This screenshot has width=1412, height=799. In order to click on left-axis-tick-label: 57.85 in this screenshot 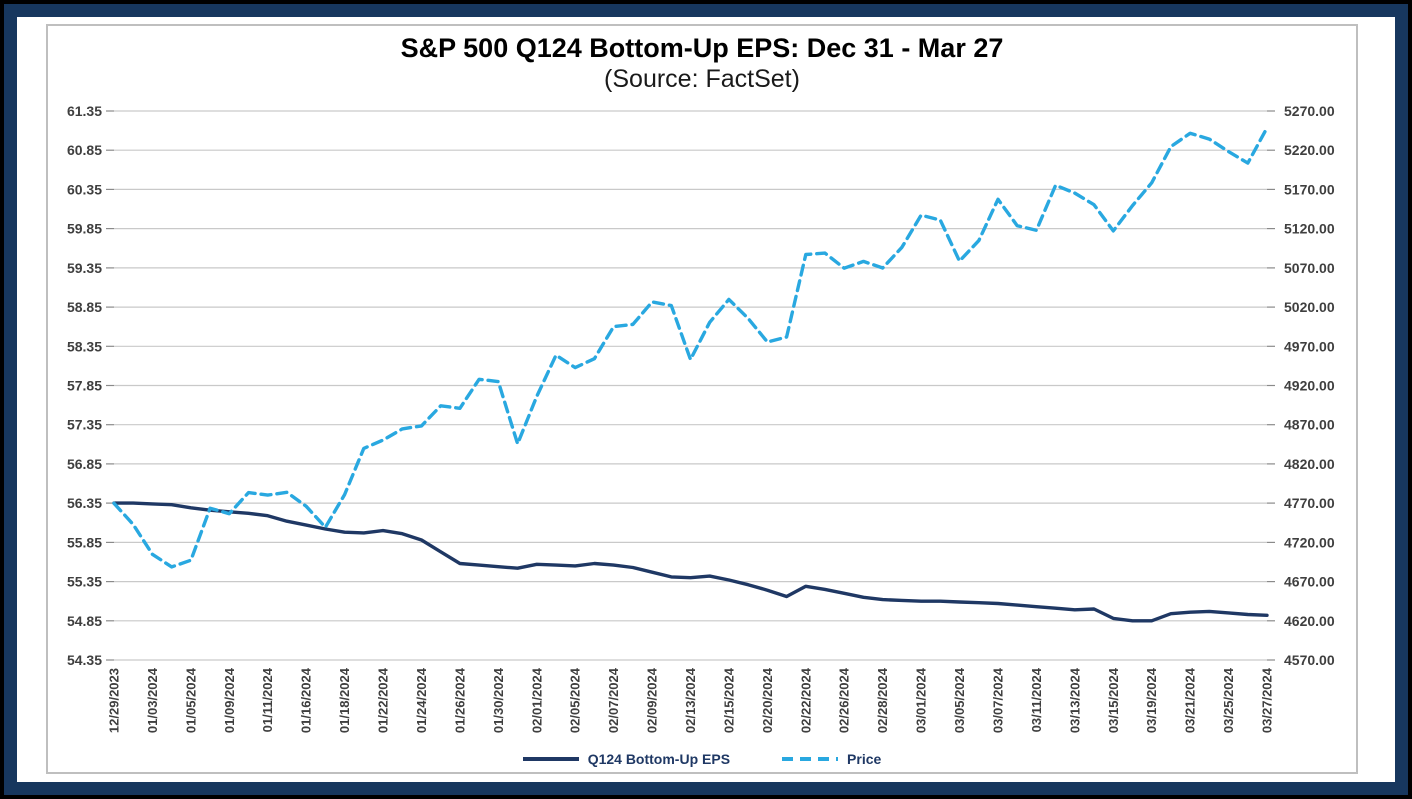, I will do `click(84, 386)`.